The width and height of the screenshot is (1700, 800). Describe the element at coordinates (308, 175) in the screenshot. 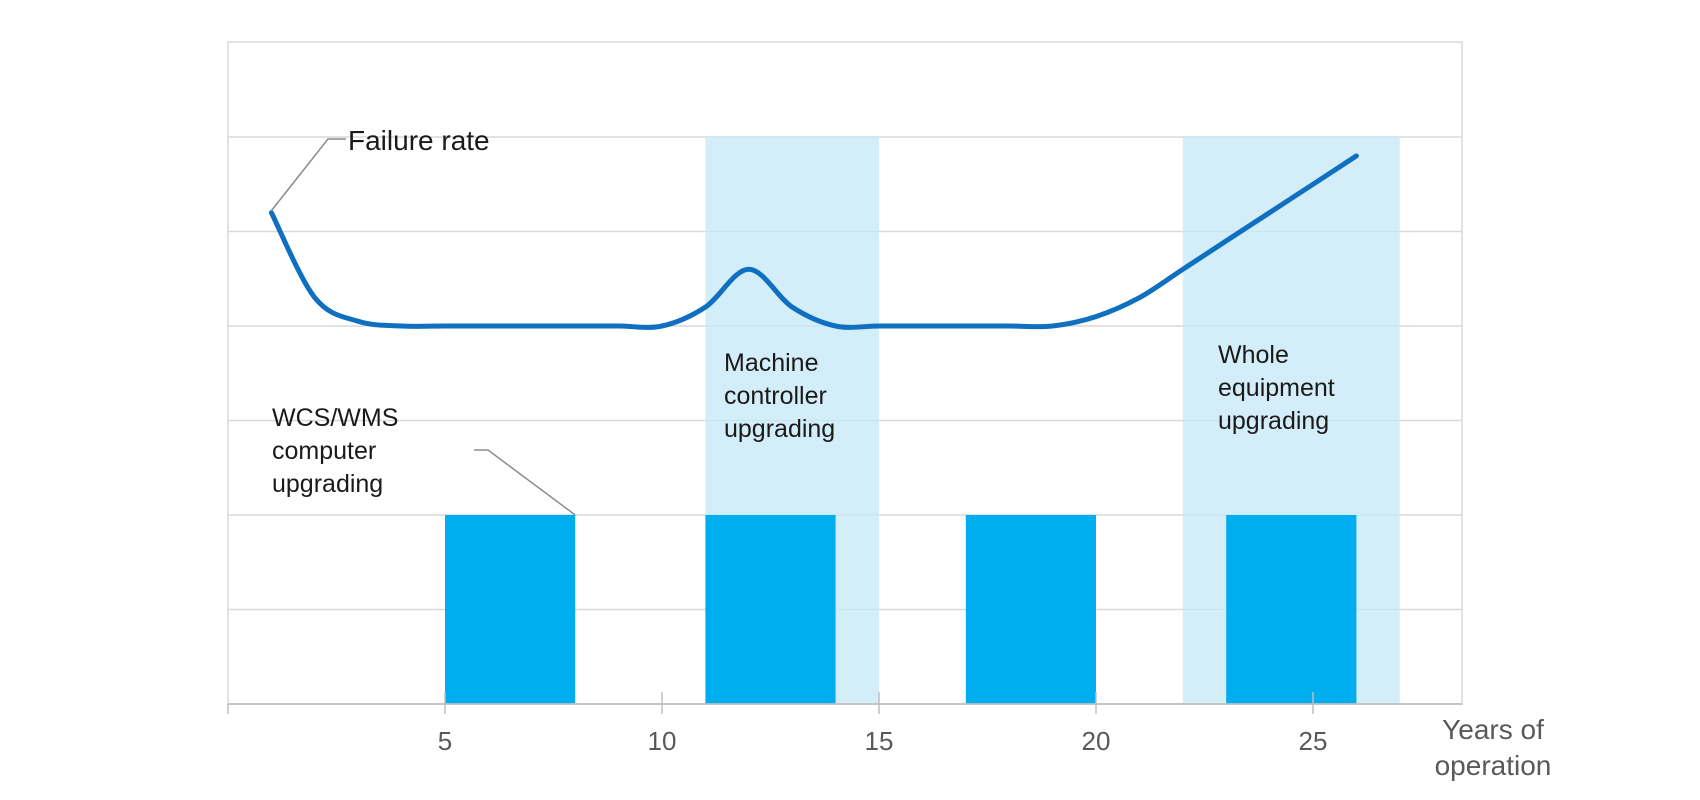

I see `failure-rate-leader` at that location.